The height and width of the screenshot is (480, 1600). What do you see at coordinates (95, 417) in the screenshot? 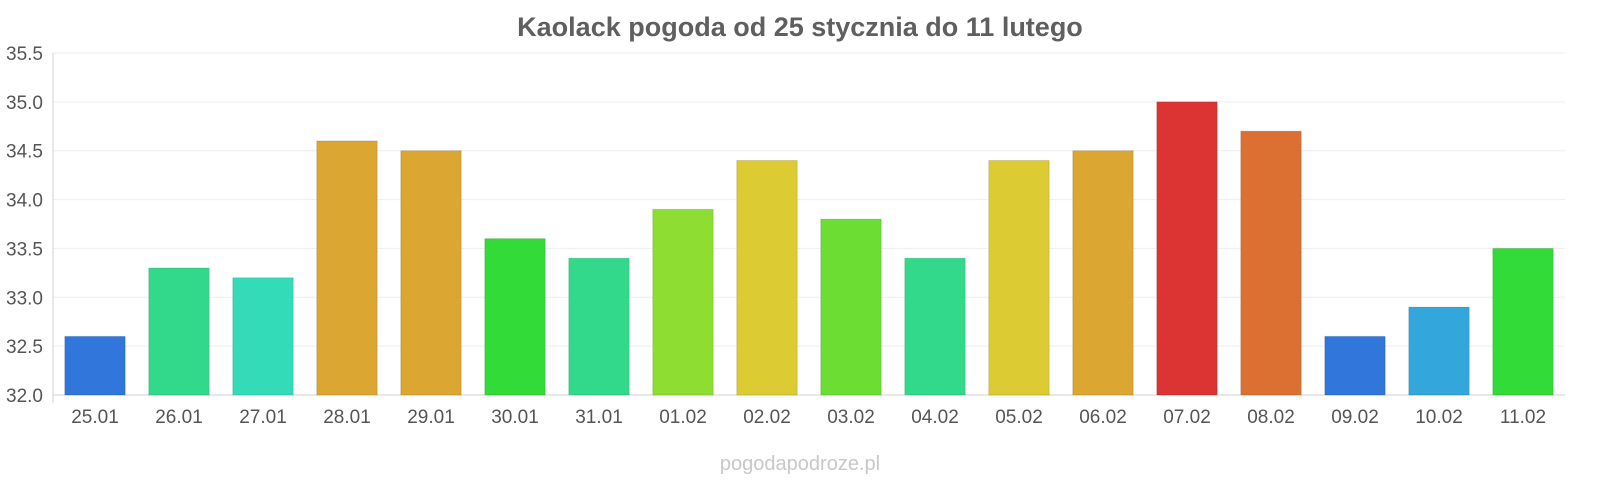
I see `x-tick-label: 25.01` at bounding box center [95, 417].